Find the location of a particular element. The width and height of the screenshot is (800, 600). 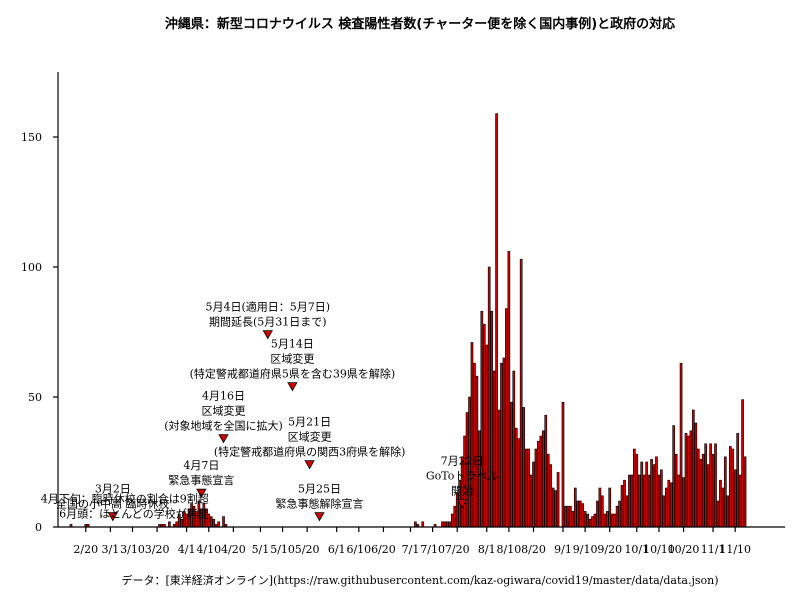

event-label: 緊急事態宣言 is located at coordinates (201, 480).